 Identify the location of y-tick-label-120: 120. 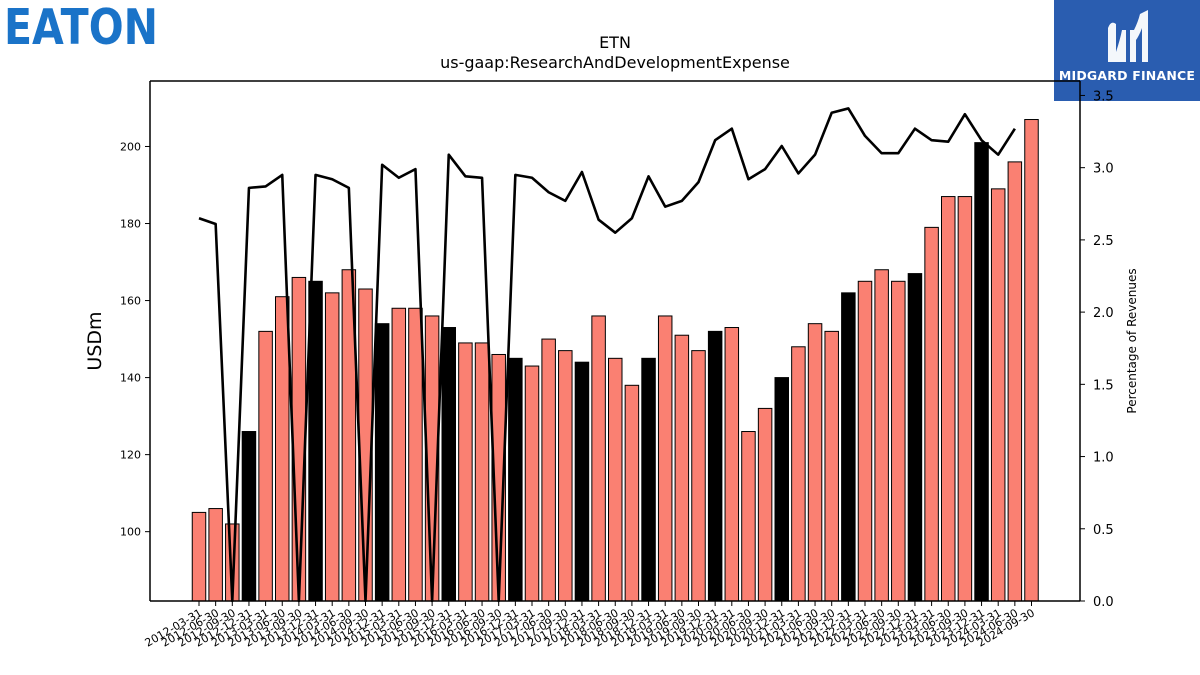
(130, 455).